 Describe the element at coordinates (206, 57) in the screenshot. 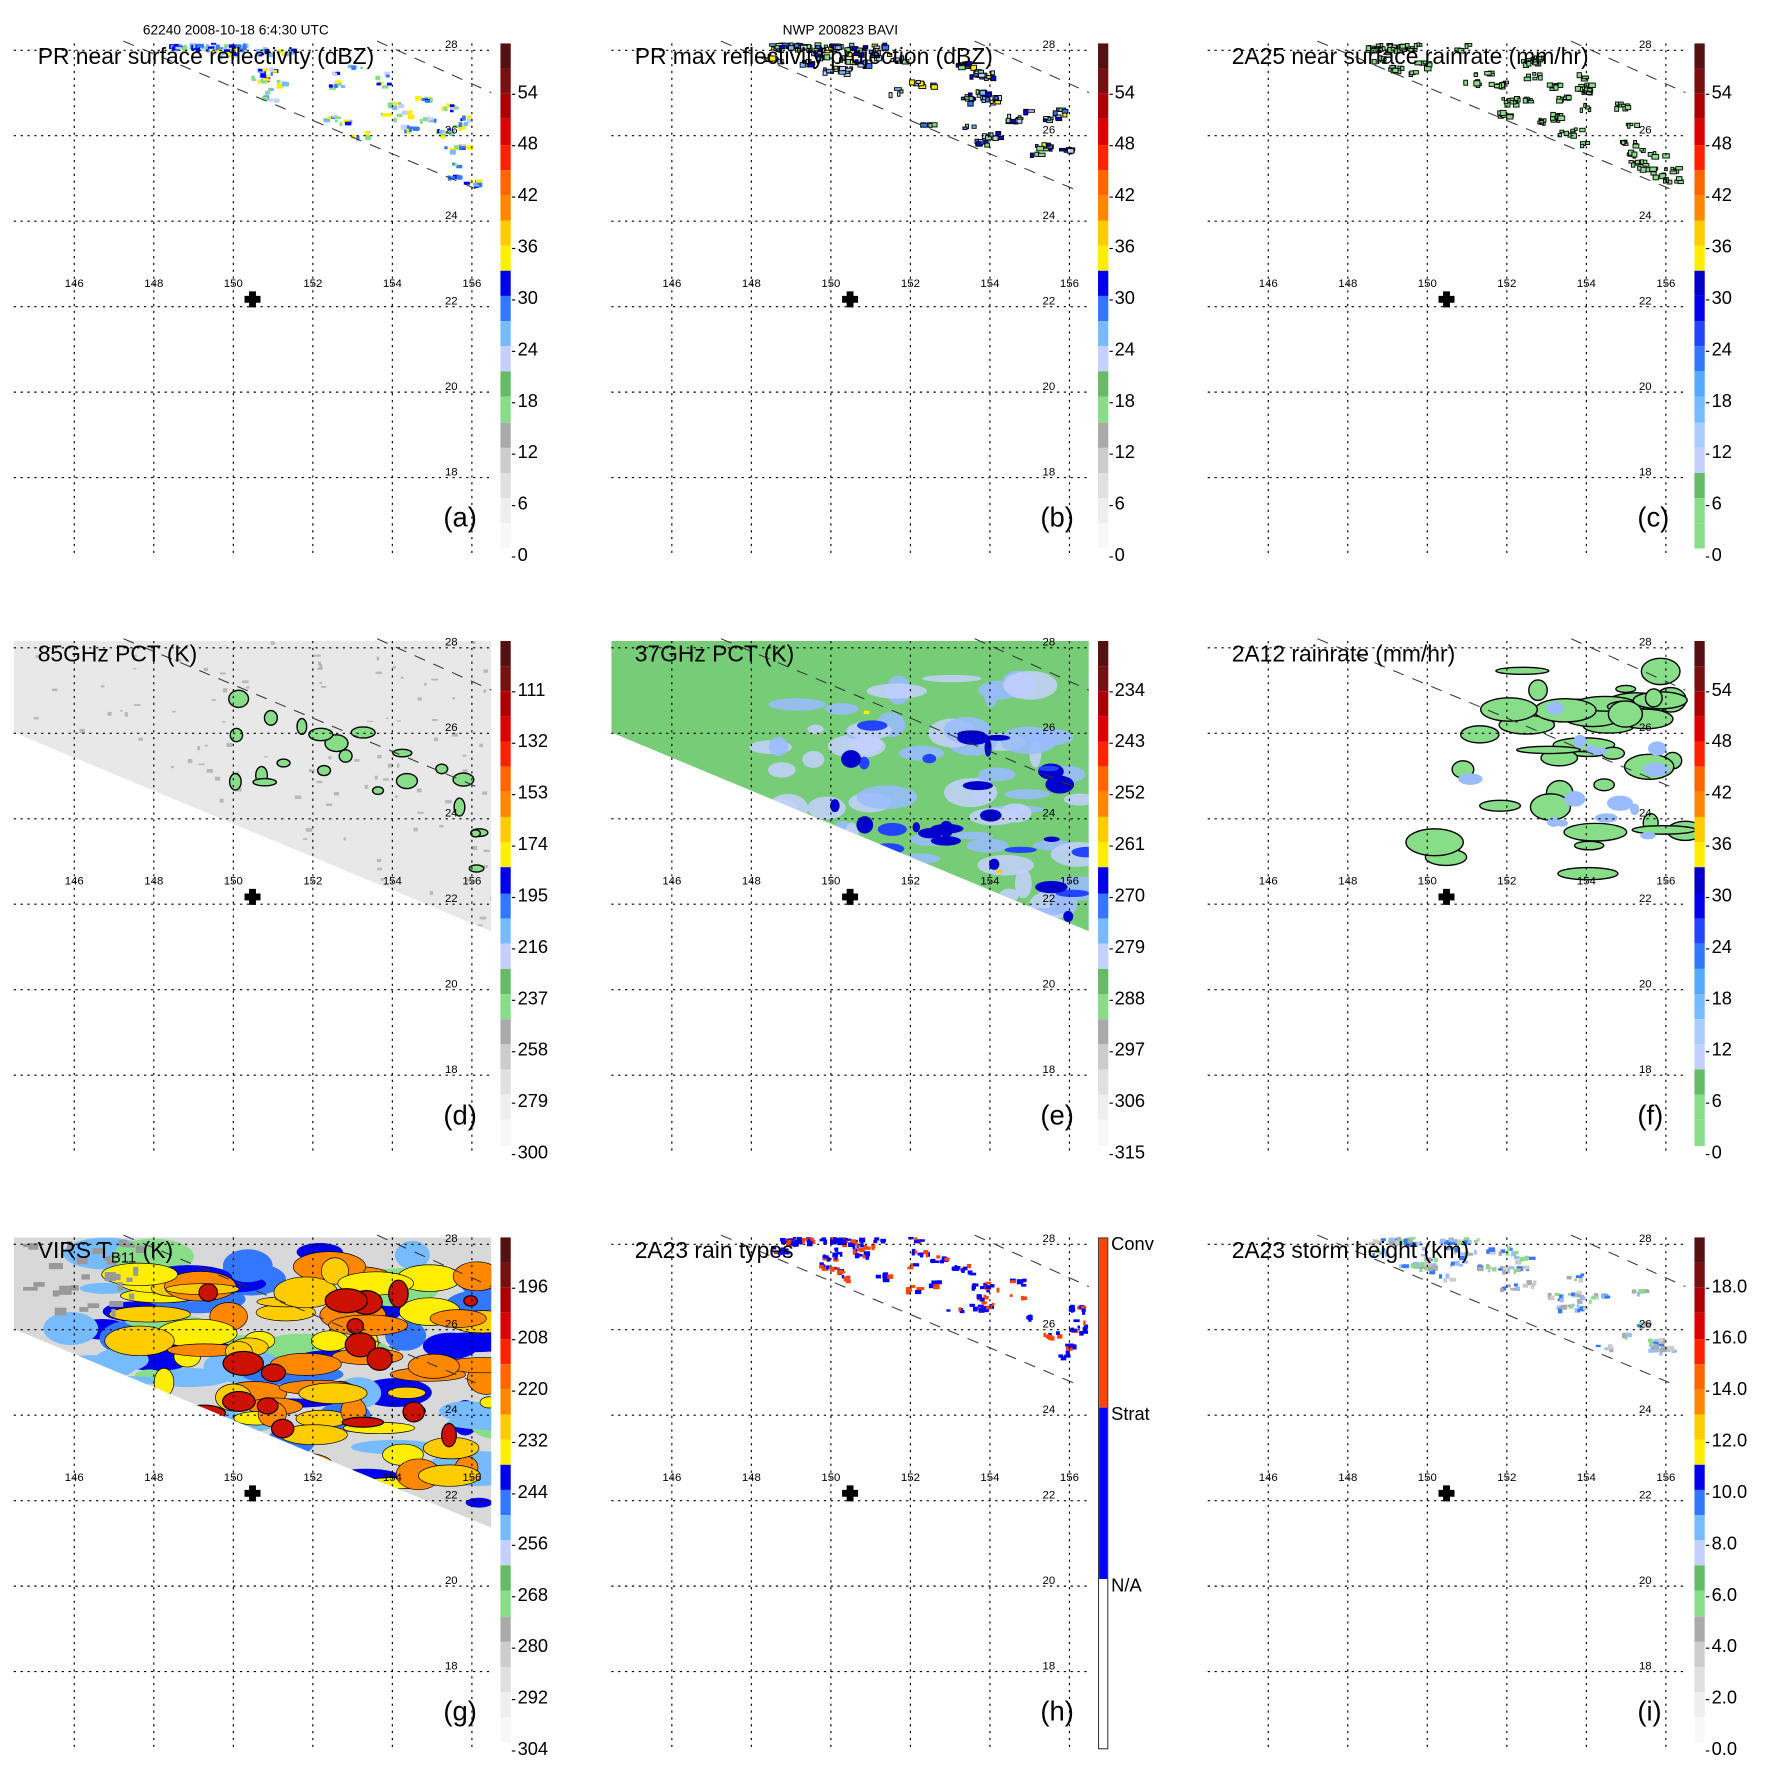

I see `panel-title-text: PR near surface reflectivity (dBZ)` at that location.